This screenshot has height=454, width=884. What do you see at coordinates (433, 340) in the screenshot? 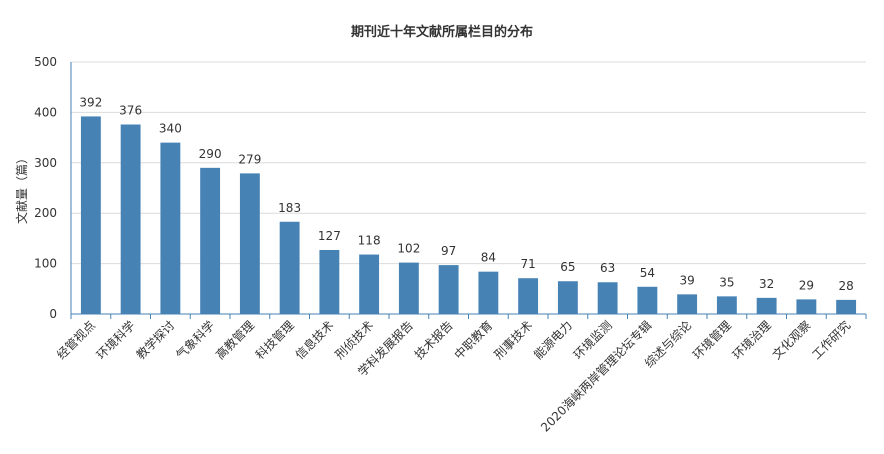
I see `category-label: 技术报告` at bounding box center [433, 340].